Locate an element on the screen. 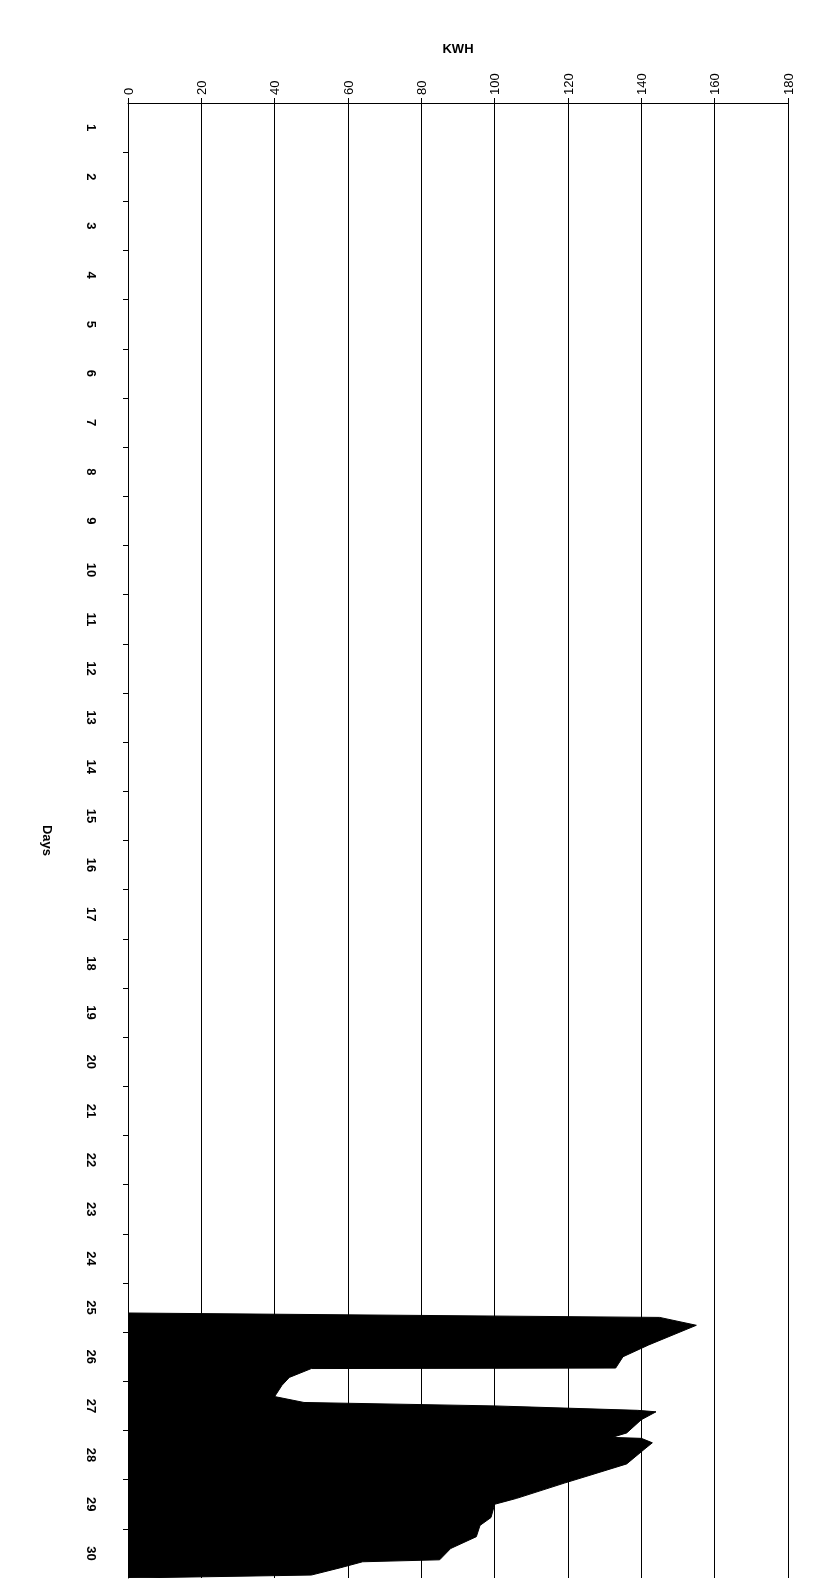  y-tick-label: 22 is located at coordinates (91, 1160).